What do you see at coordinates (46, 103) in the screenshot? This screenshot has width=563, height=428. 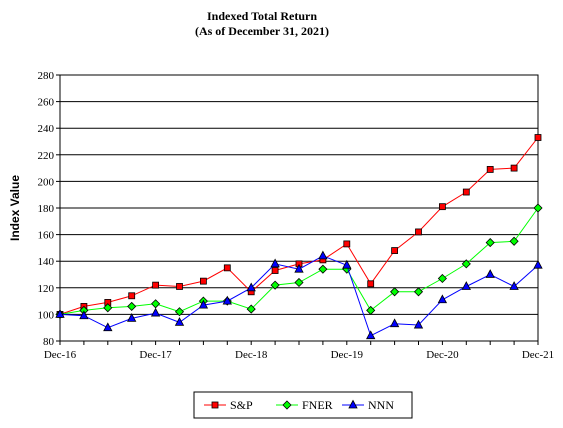 I see `y-tick-label: 260` at bounding box center [46, 103].